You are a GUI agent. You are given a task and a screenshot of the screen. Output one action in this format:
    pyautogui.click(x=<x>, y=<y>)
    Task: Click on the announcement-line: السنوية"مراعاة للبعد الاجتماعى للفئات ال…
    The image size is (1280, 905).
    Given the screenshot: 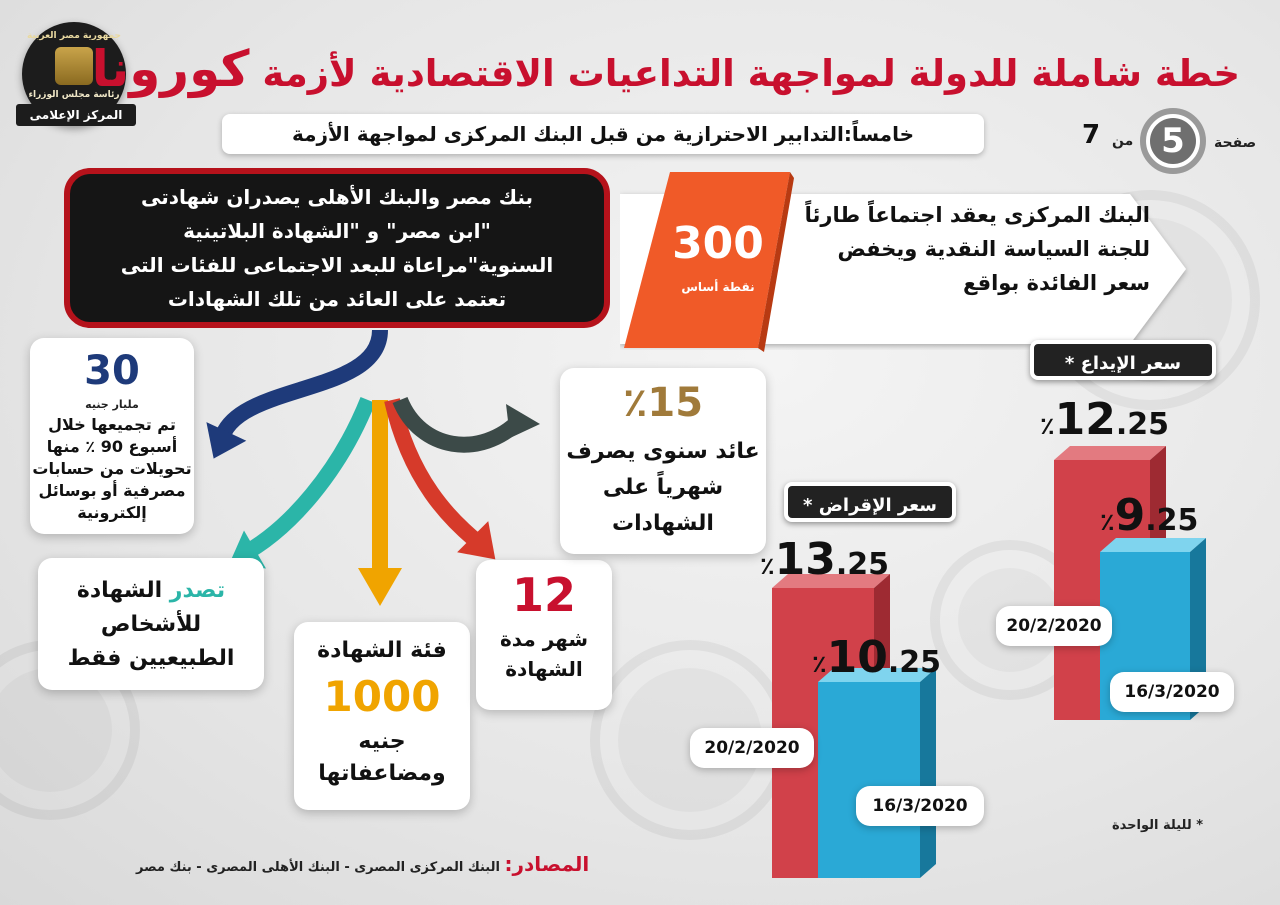 What is the action you would take?
    pyautogui.click(x=337, y=265)
    